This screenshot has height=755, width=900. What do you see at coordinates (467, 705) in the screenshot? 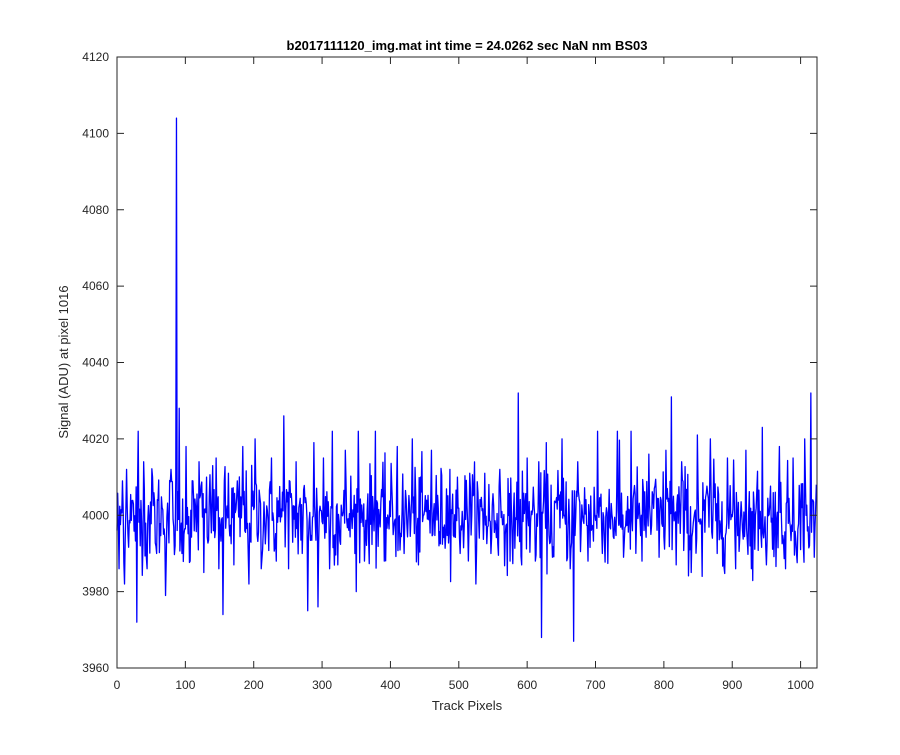
I see `x-axis-label: Track Pixels` at bounding box center [467, 705].